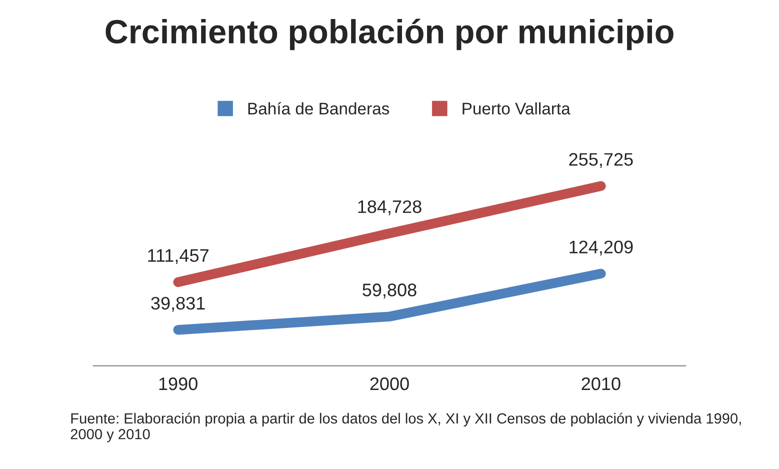 The width and height of the screenshot is (779, 469). I want to click on x-tick-label: 2000, so click(389, 383).